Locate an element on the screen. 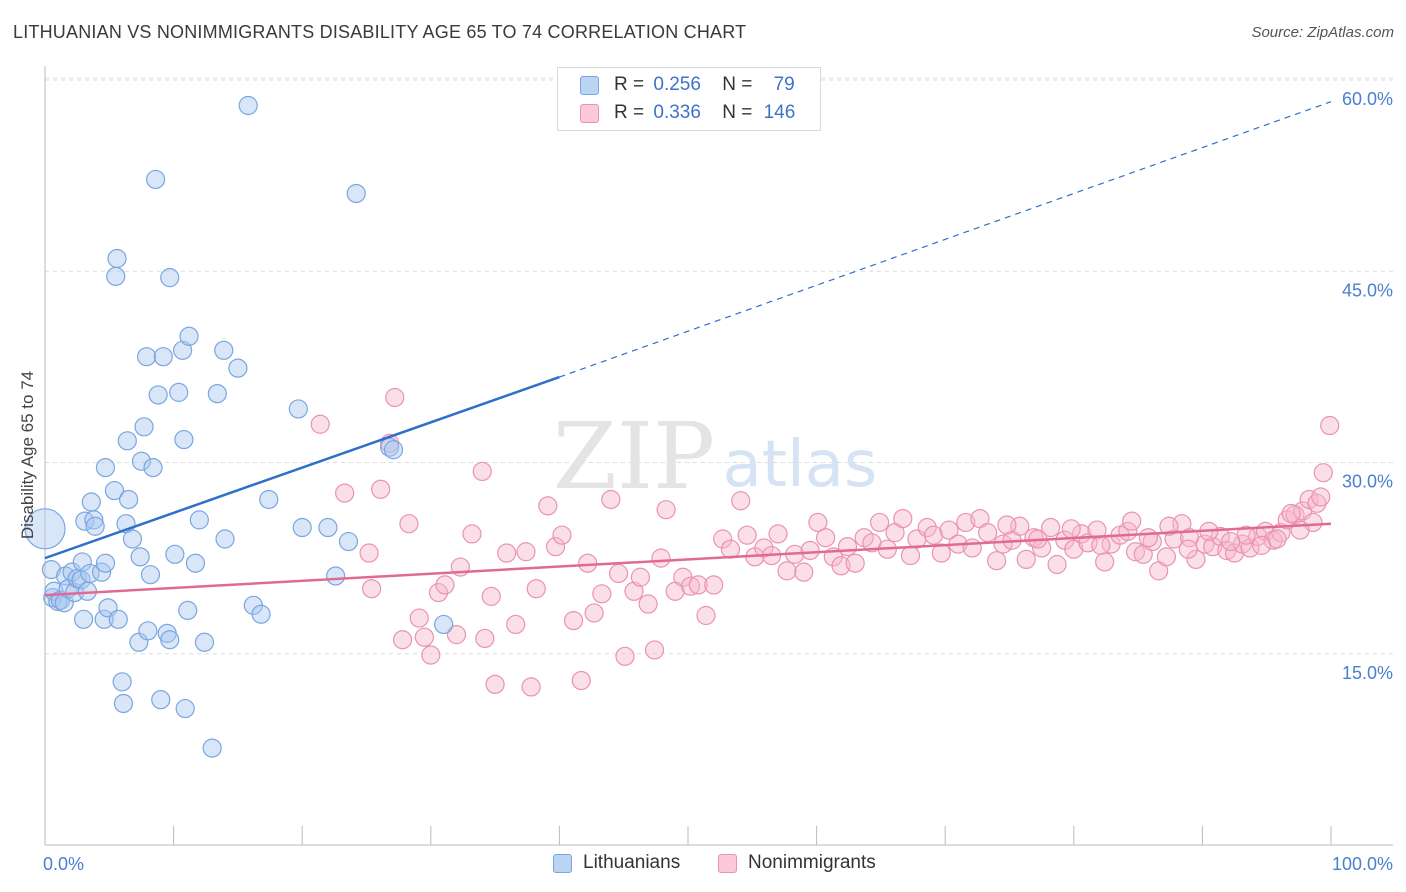 Image resolution: width=1406 pixels, height=892 pixels. legend-swatch-lithuanians is located at coordinates (589, 85).